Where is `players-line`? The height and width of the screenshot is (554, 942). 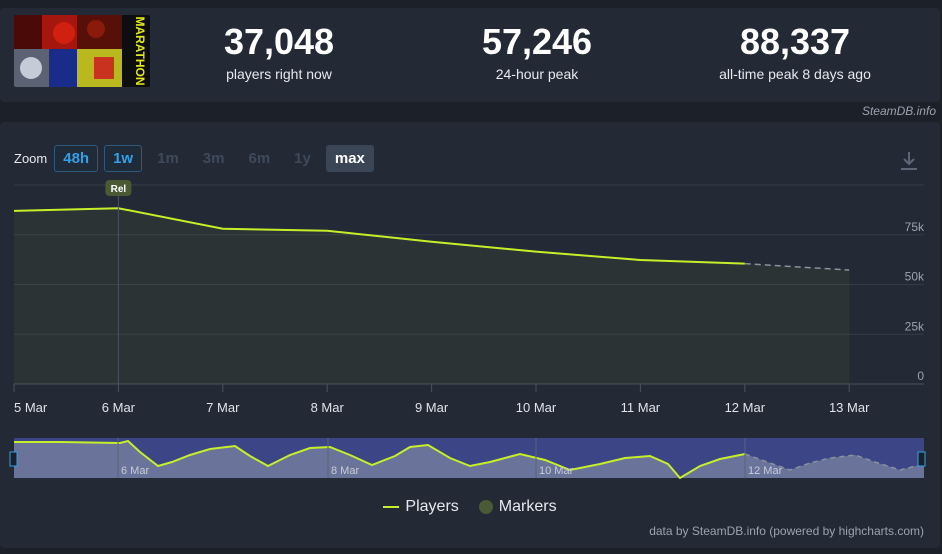 players-line is located at coordinates (379, 236).